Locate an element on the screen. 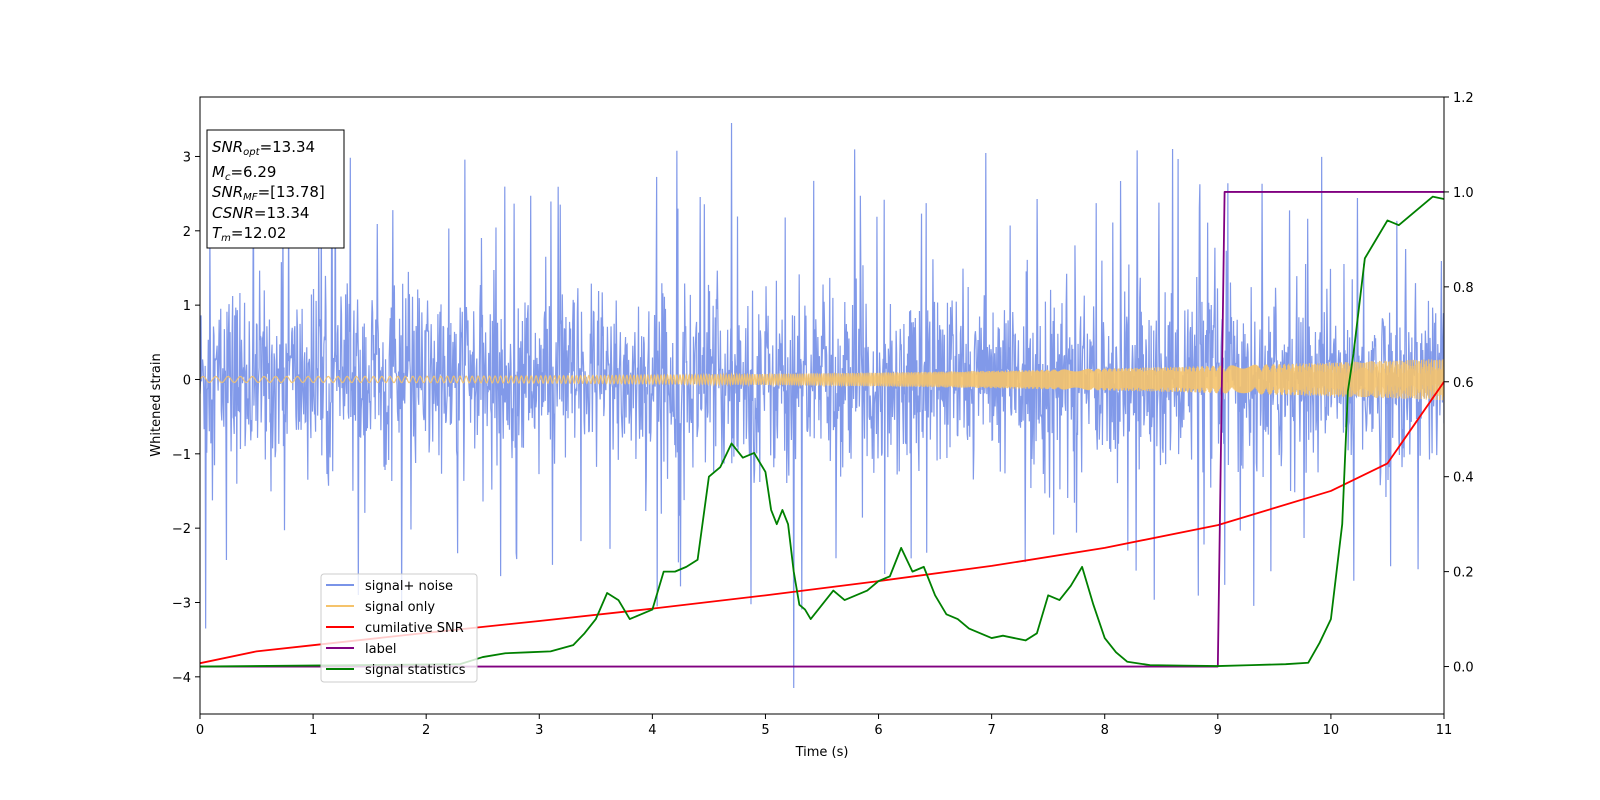 The width and height of the screenshot is (1600, 800). y2-tick-label: 1.2 is located at coordinates (1463, 98).